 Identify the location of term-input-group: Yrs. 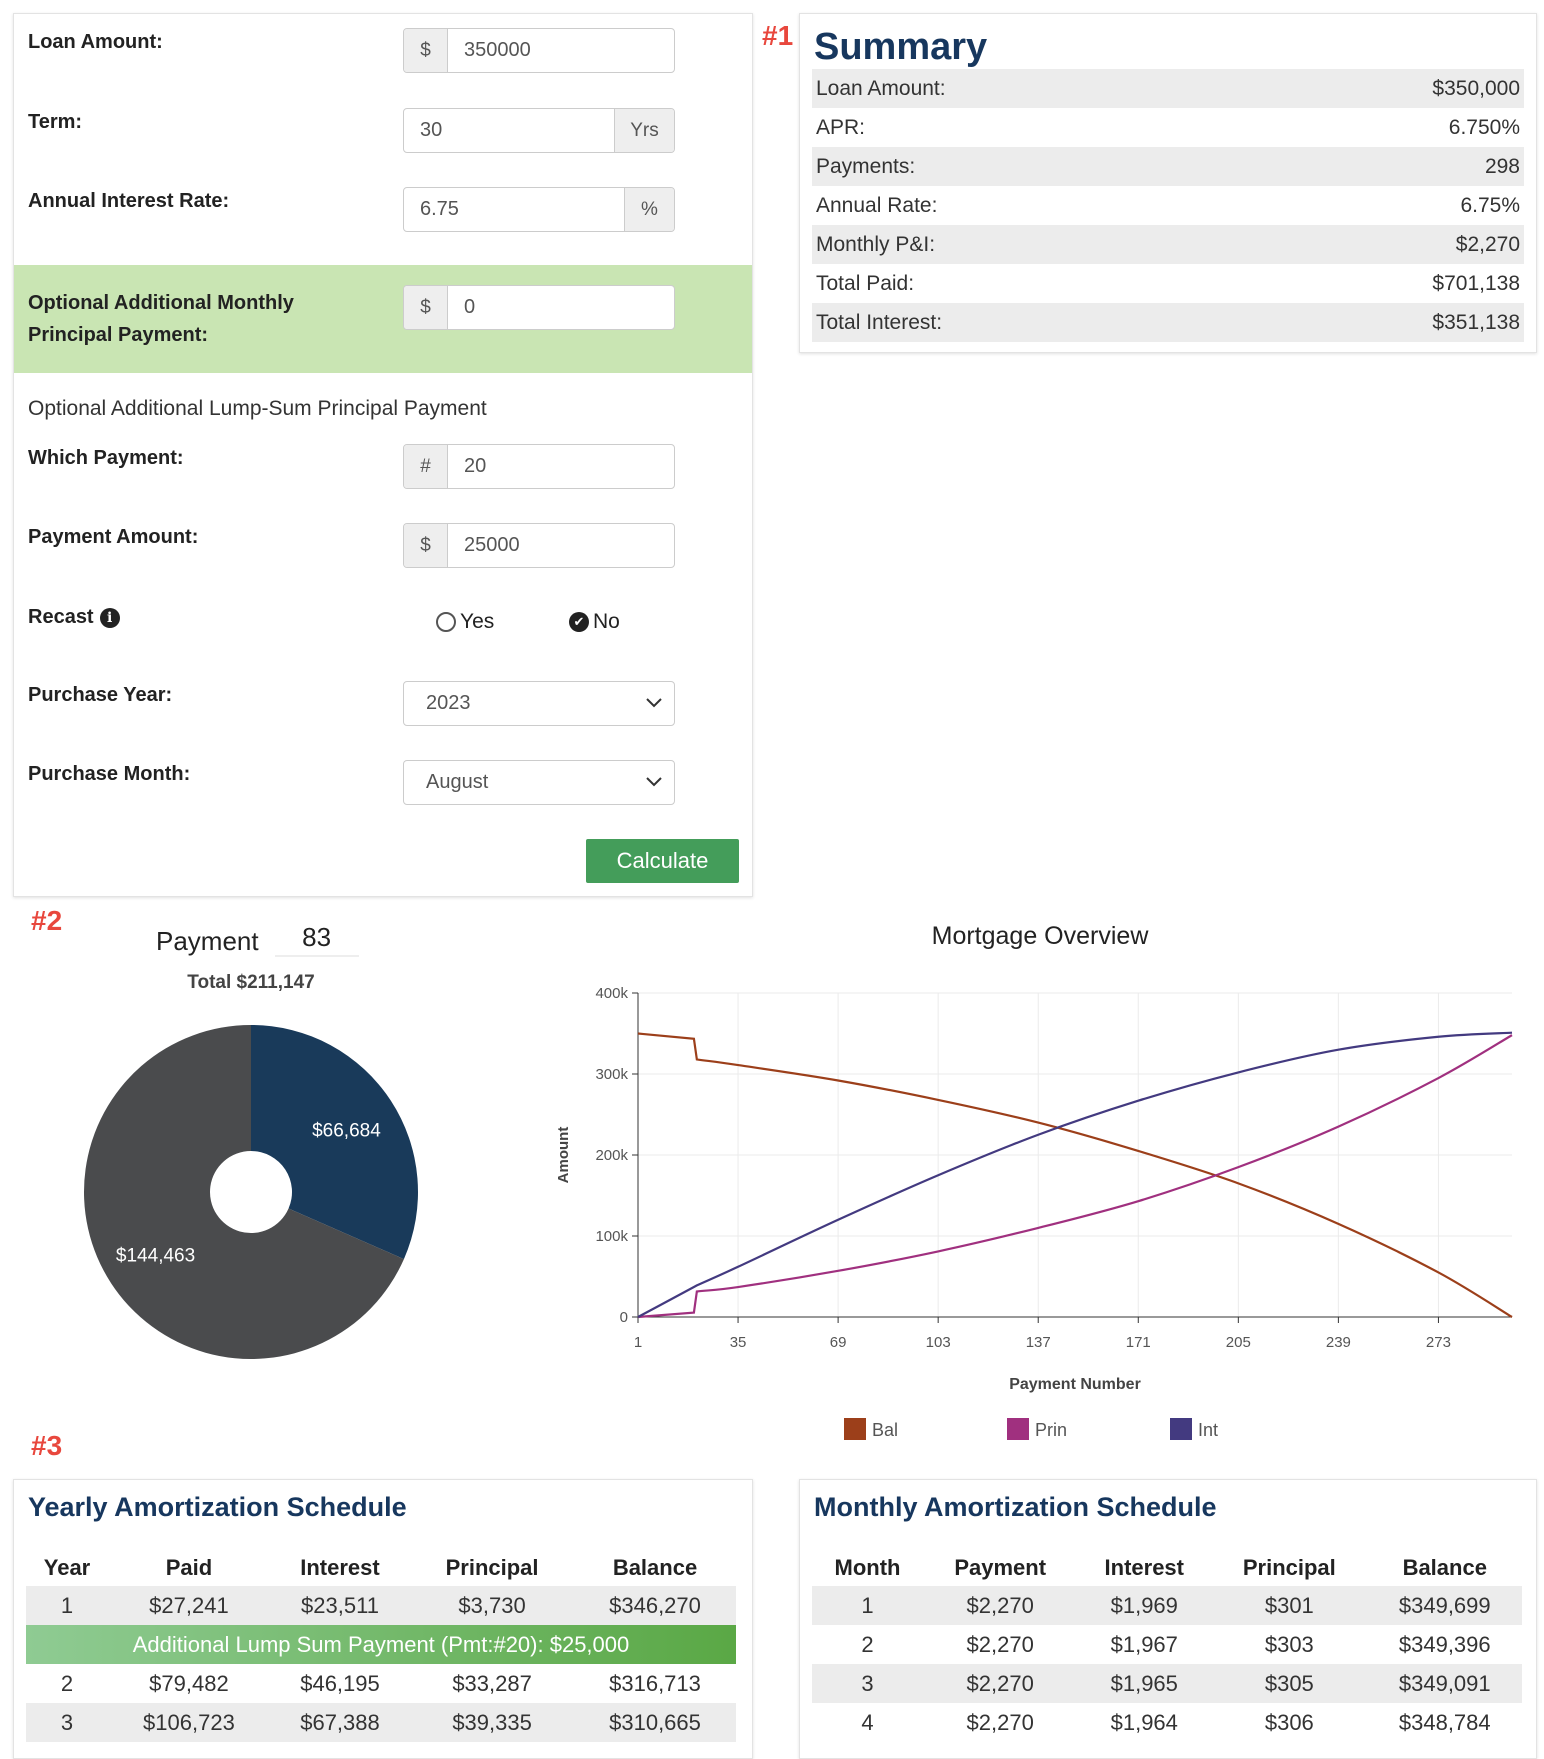
(539, 130).